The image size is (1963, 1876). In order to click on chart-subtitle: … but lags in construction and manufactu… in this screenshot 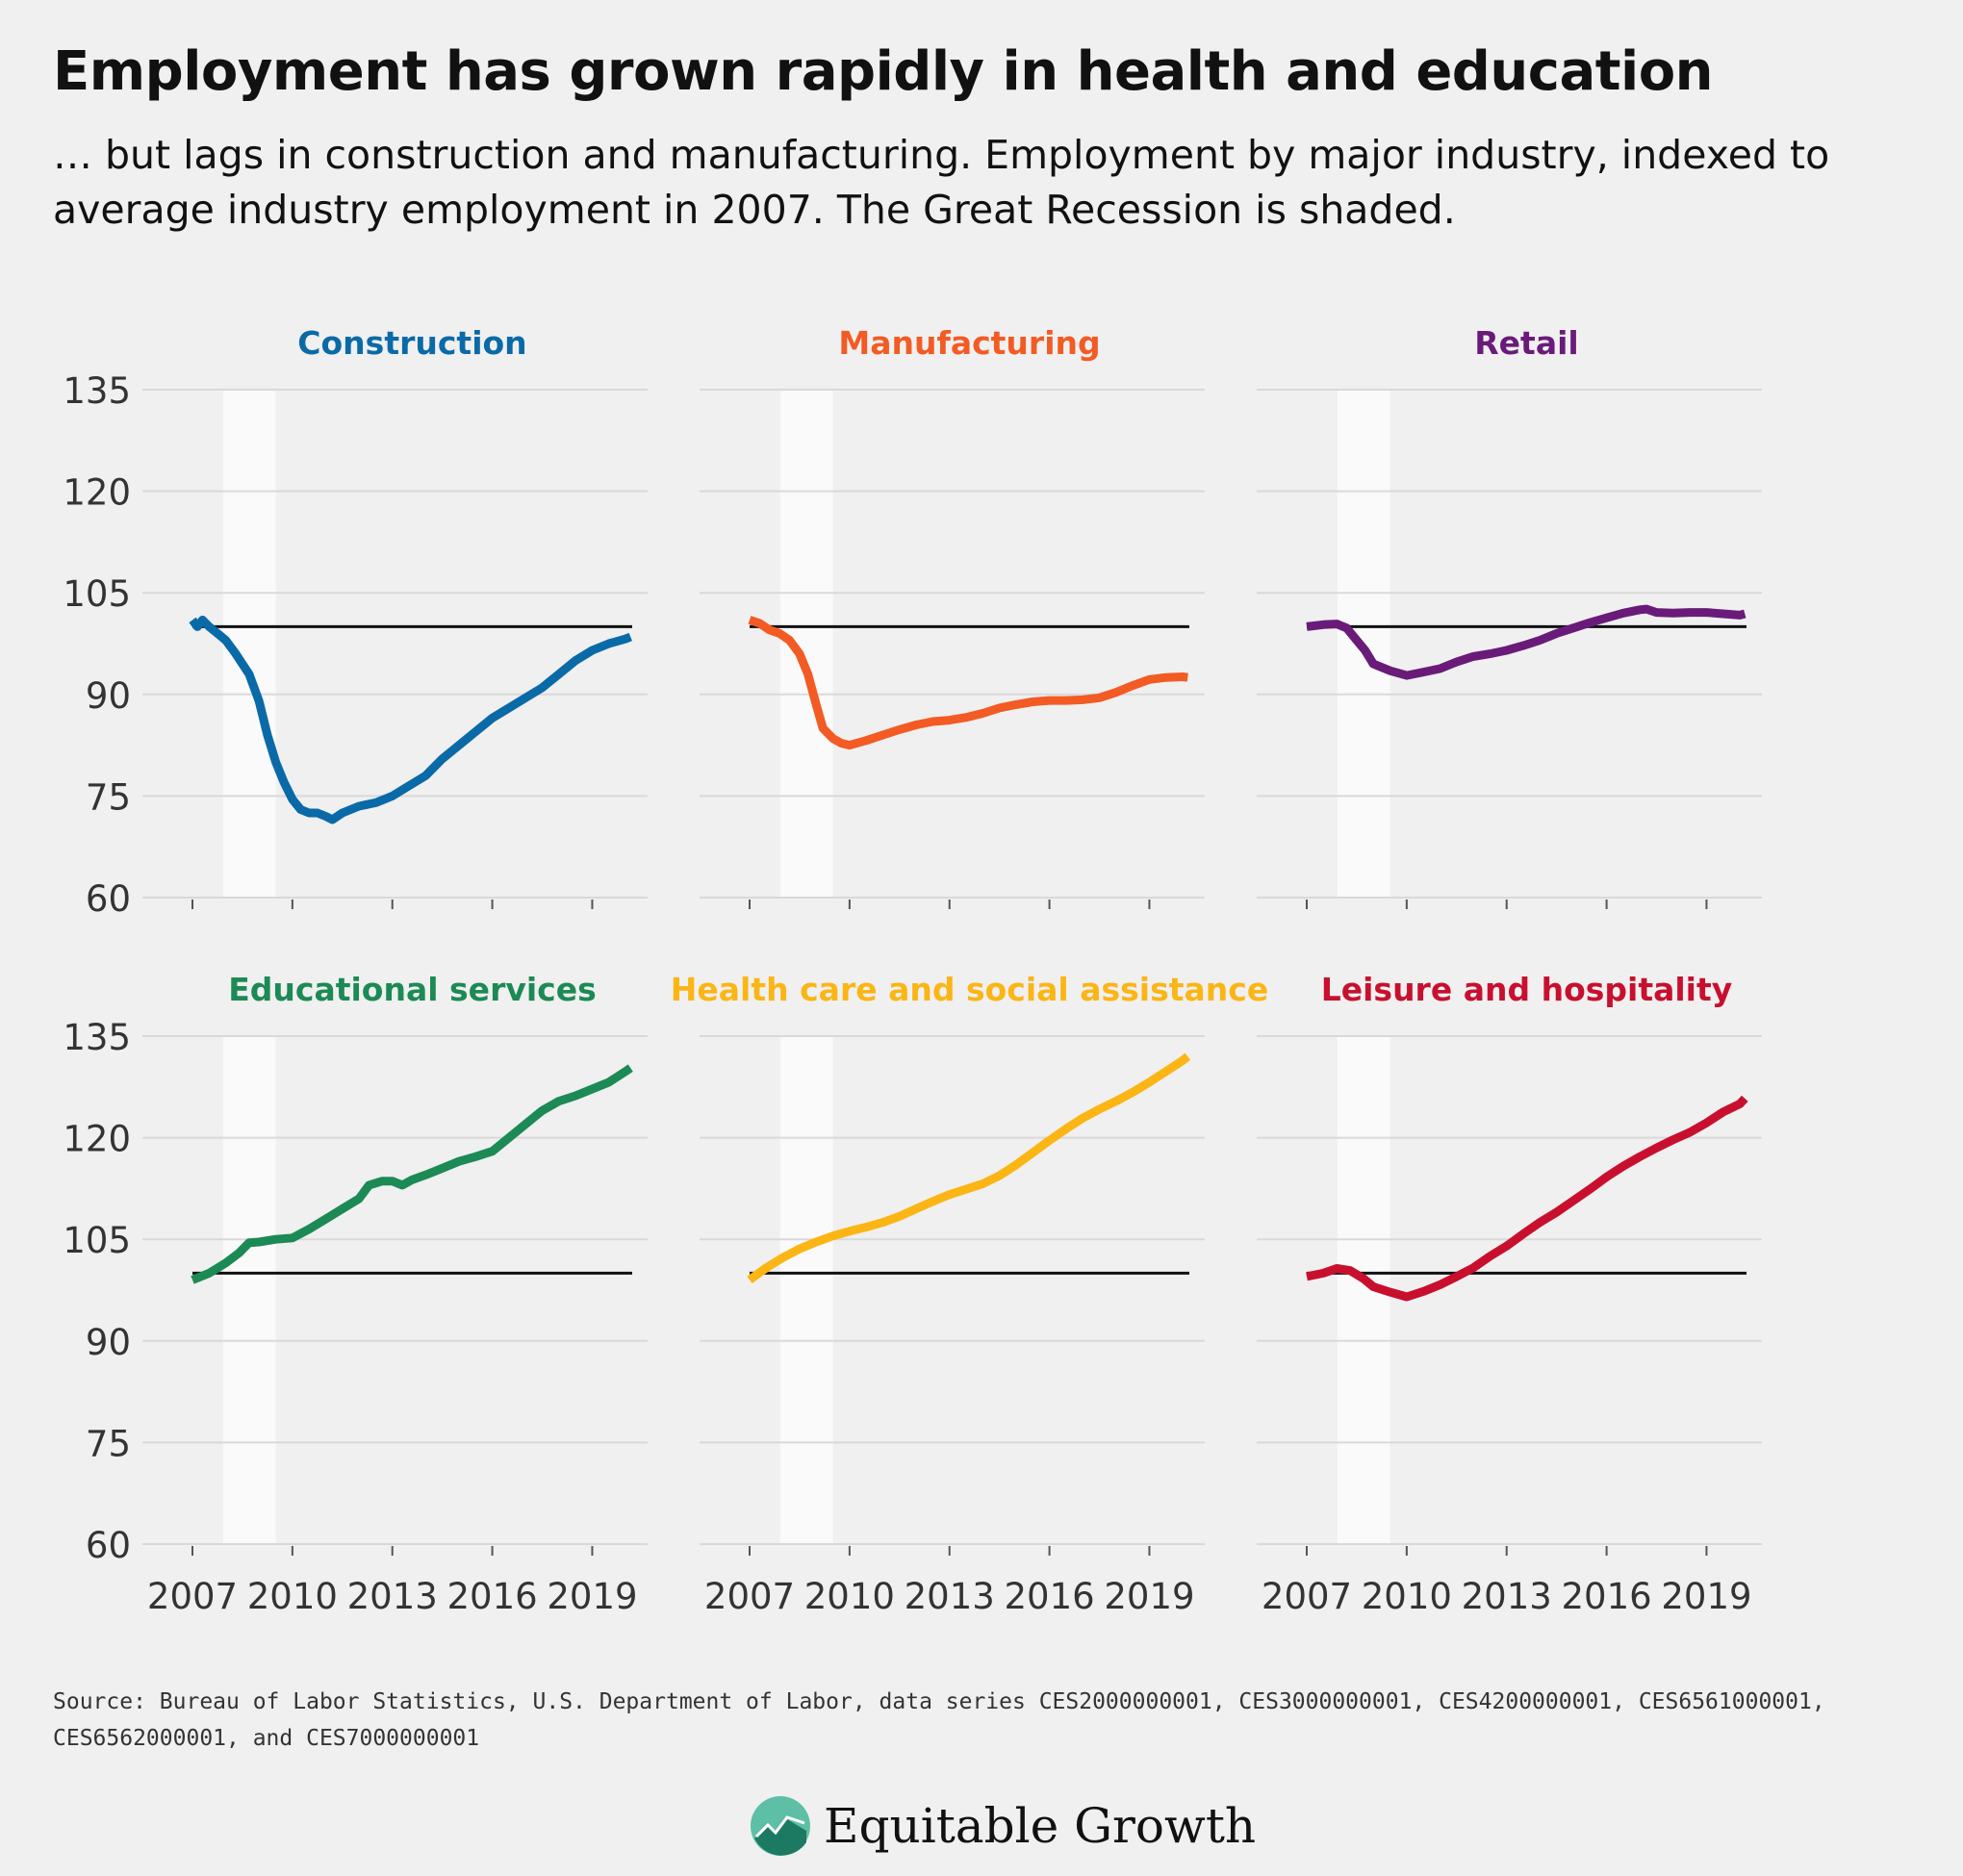, I will do `click(941, 182)`.